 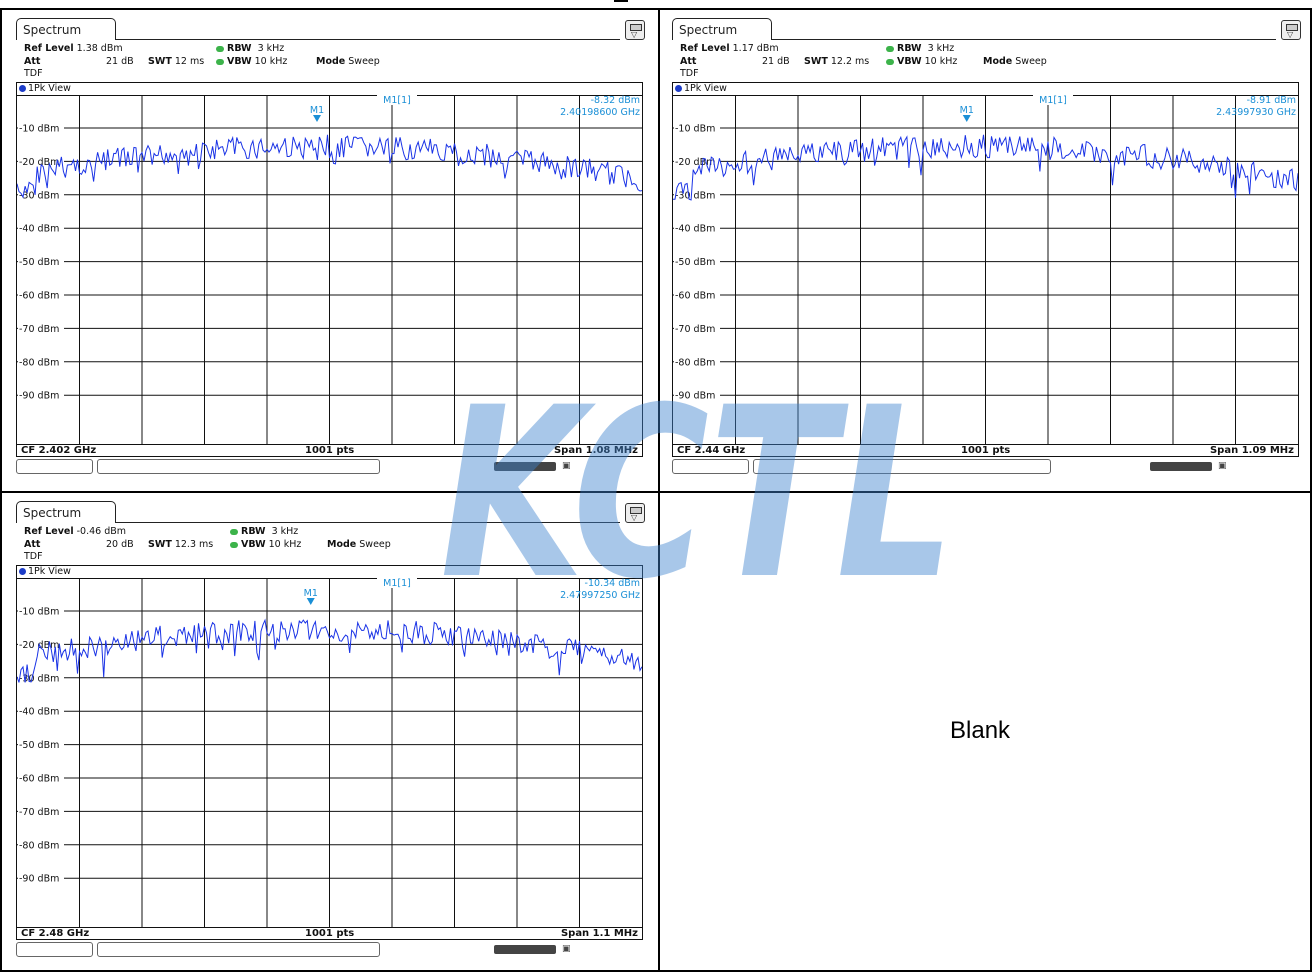 I want to click on marker-frequency: 2.47997250 GHz, so click(x=600, y=595).